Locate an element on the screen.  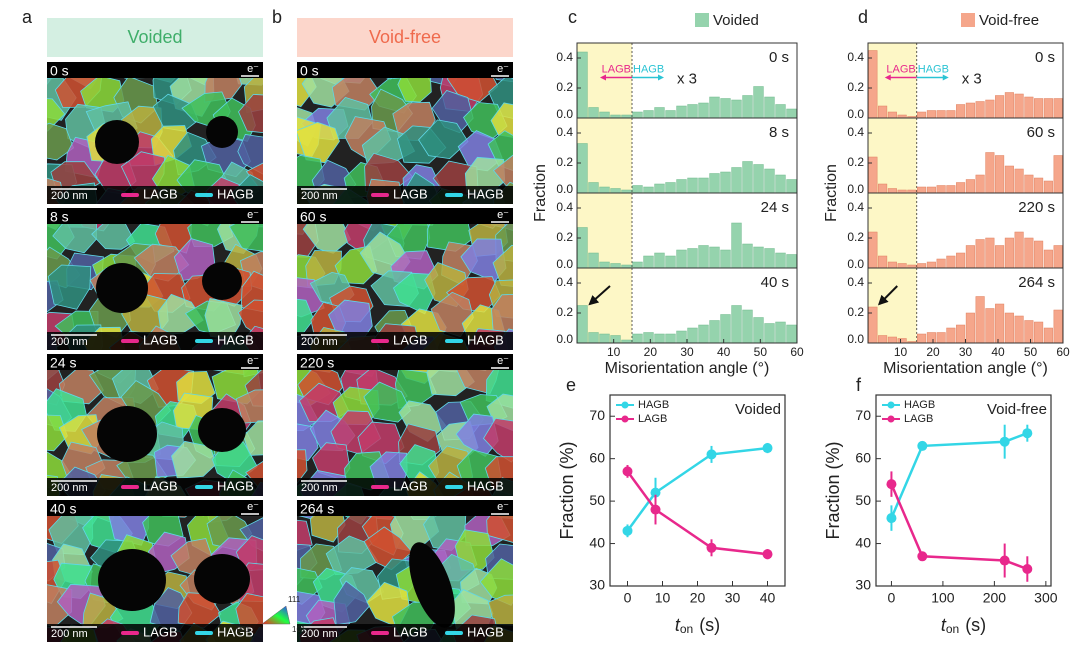
frame-time: 24 s is located at coordinates (63, 363).